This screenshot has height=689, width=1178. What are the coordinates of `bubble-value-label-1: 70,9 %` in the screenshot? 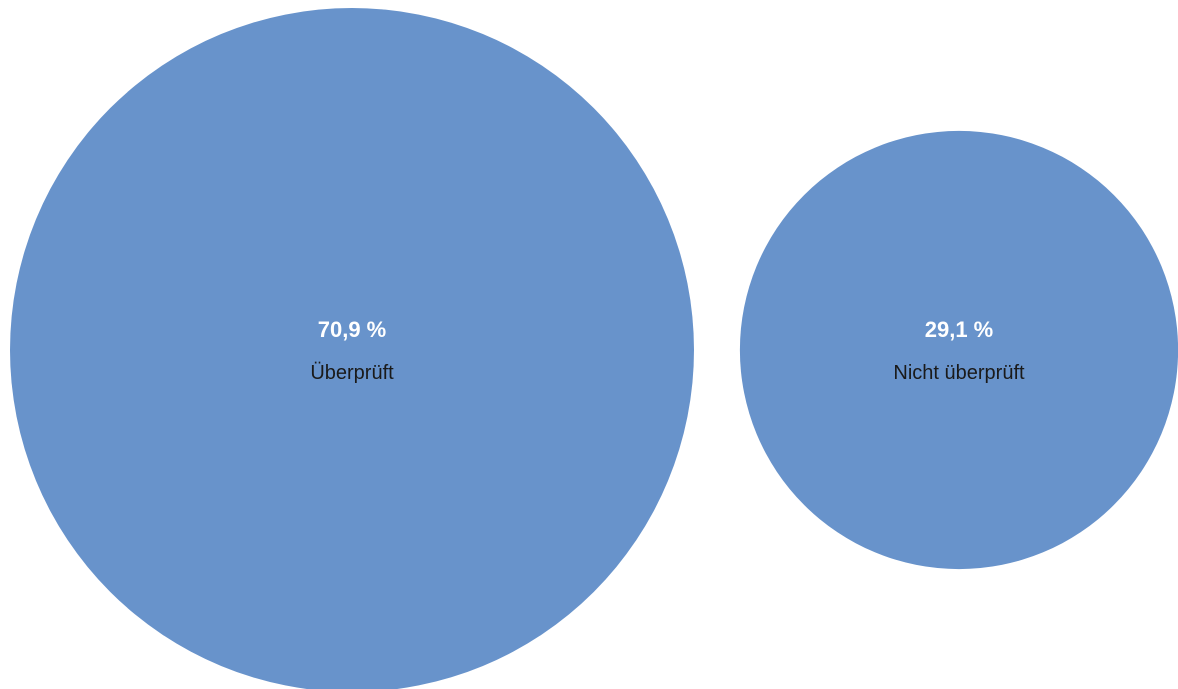 It's located at (352, 329).